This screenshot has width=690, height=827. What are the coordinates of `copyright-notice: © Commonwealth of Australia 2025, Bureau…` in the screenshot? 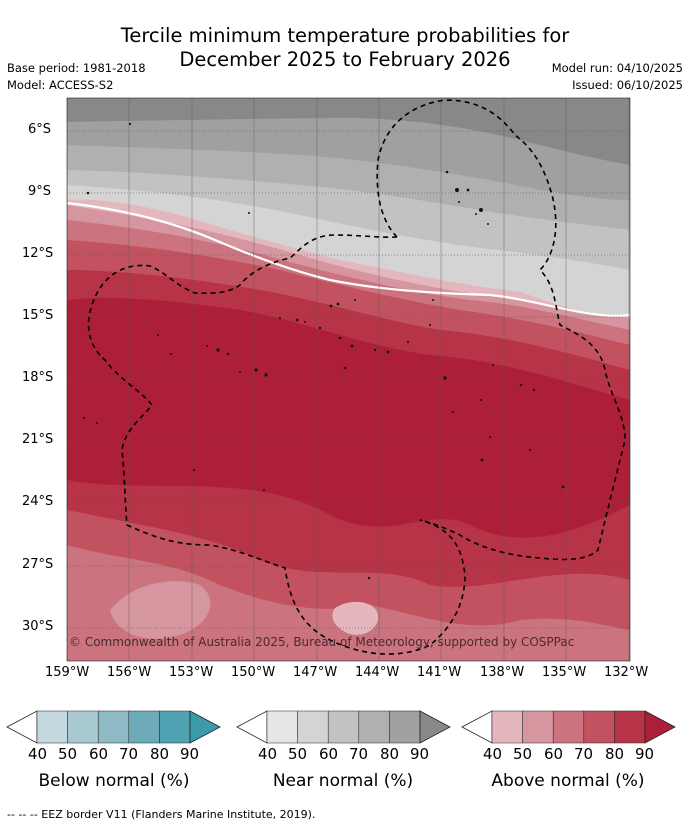 It's located at (321, 642).